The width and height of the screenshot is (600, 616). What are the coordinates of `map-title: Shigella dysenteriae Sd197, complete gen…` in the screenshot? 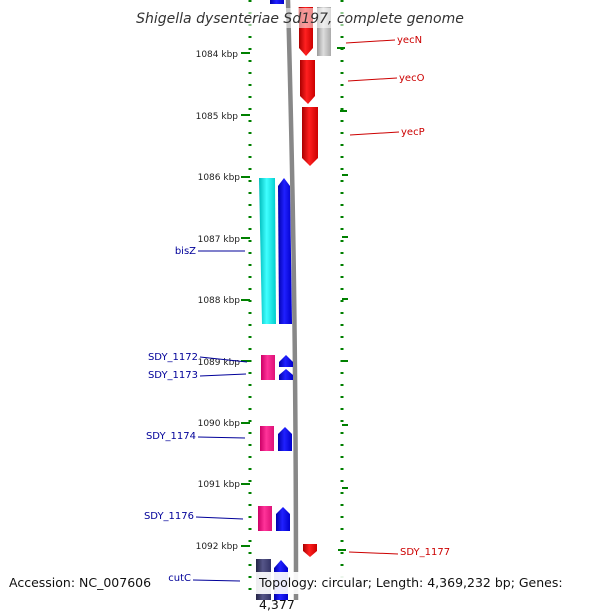 It's located at (300, 19).